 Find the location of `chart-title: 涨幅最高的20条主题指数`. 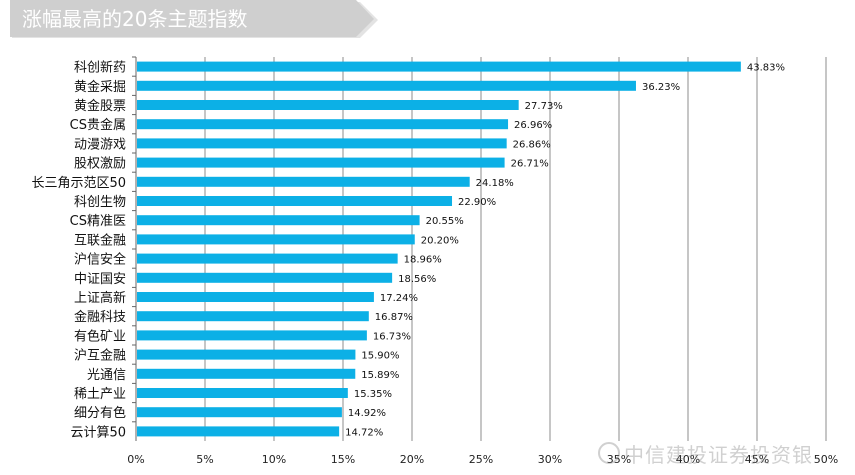

chart-title: 涨幅最高的20条主题指数 is located at coordinates (135, 19).